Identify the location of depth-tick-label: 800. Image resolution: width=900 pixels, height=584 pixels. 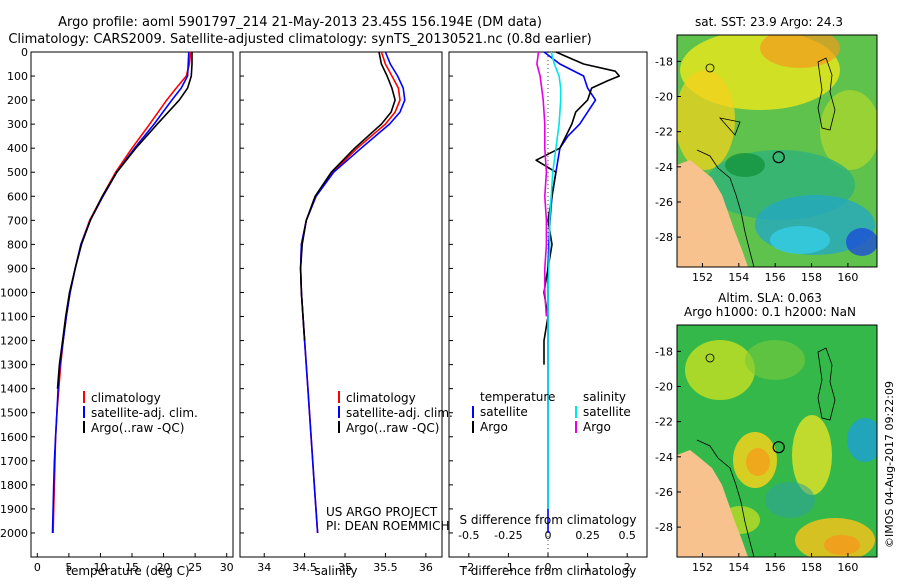
(17, 244).